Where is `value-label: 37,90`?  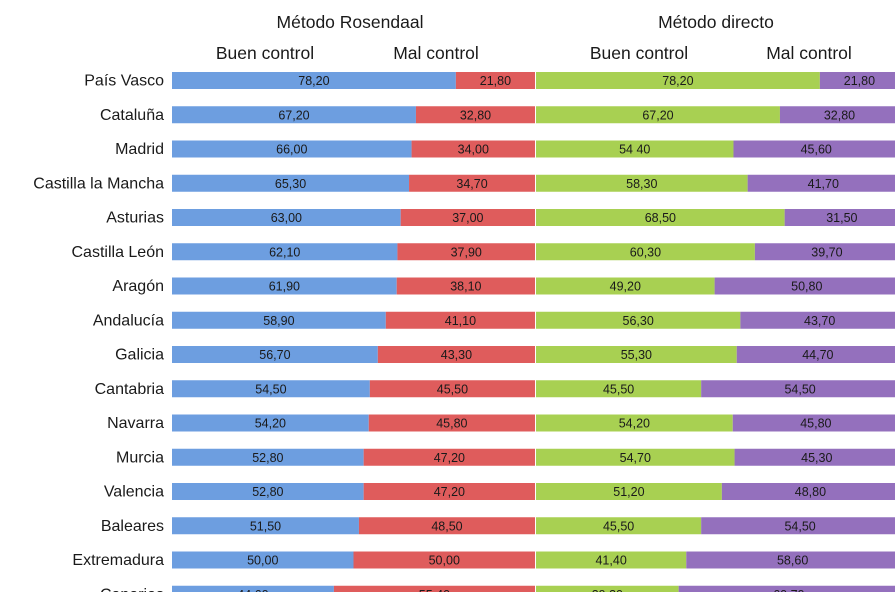
value-label: 37,90 is located at coordinates (466, 252).